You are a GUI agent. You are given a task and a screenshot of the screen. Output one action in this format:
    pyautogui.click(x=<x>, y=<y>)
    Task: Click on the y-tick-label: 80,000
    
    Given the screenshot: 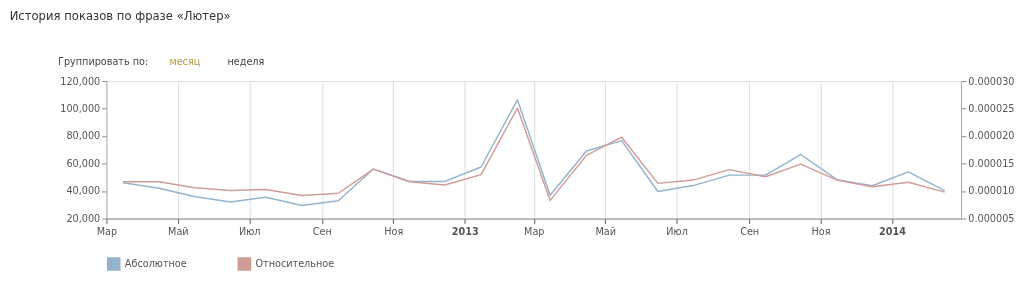 What is the action you would take?
    pyautogui.click(x=83, y=136)
    